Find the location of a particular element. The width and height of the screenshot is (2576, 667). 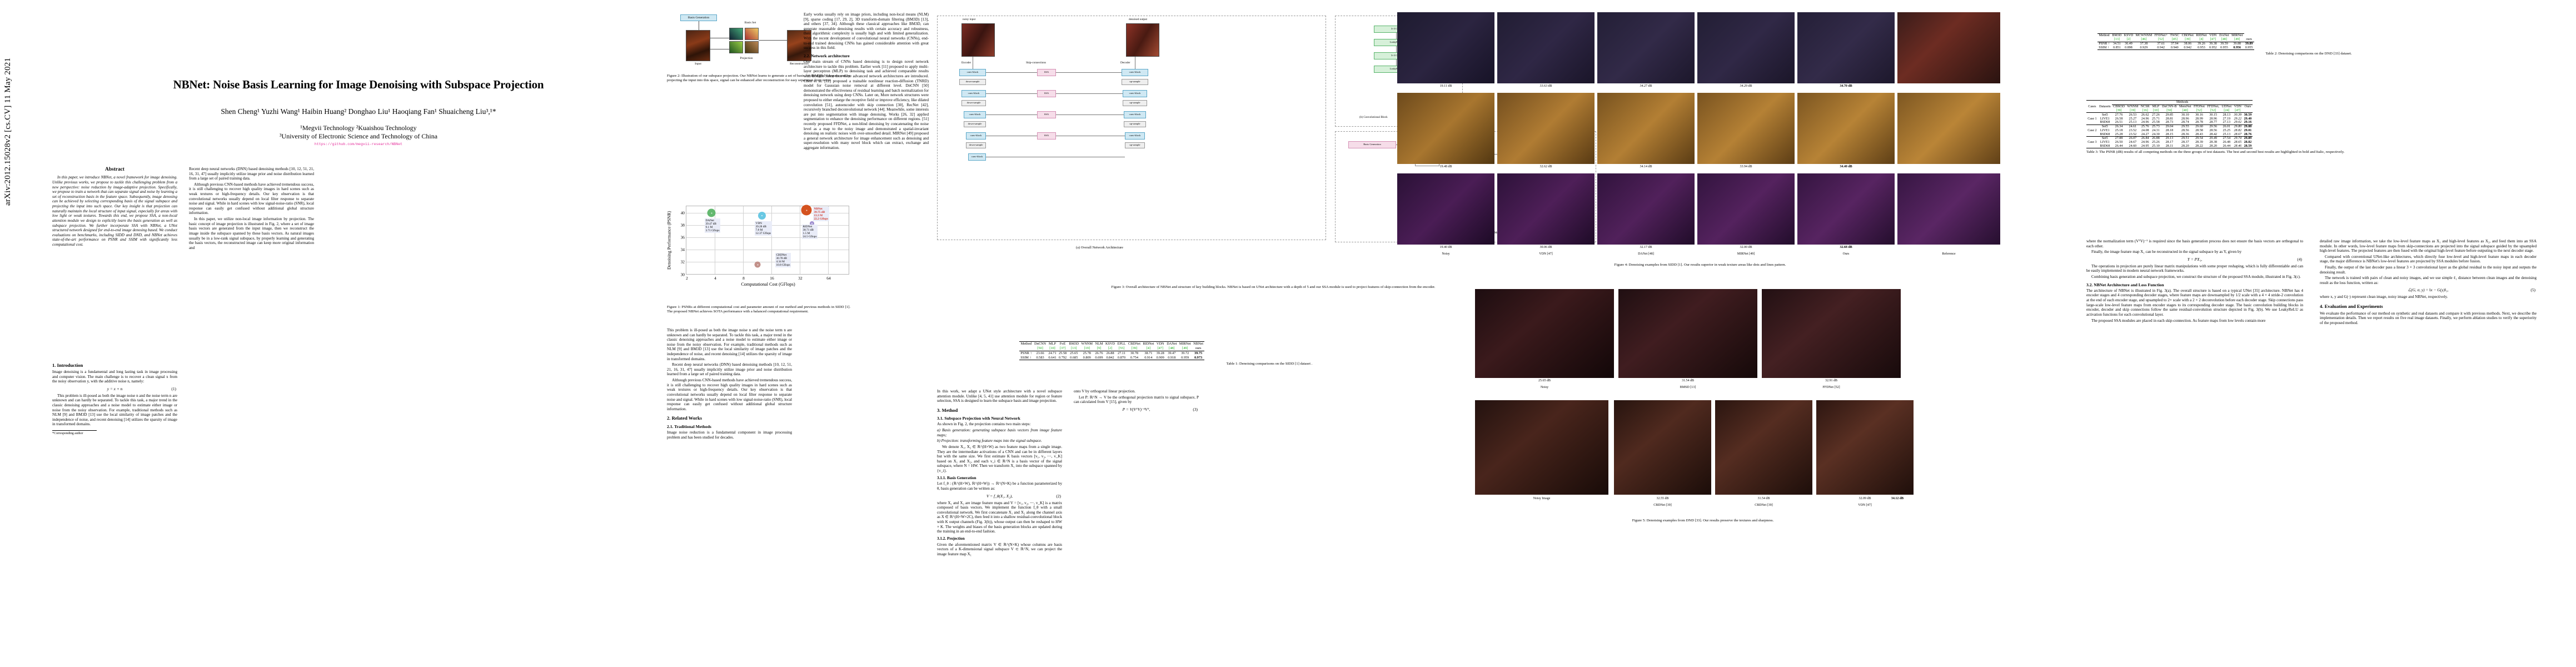

noisy-input-label: noisy input is located at coordinates (969, 19).